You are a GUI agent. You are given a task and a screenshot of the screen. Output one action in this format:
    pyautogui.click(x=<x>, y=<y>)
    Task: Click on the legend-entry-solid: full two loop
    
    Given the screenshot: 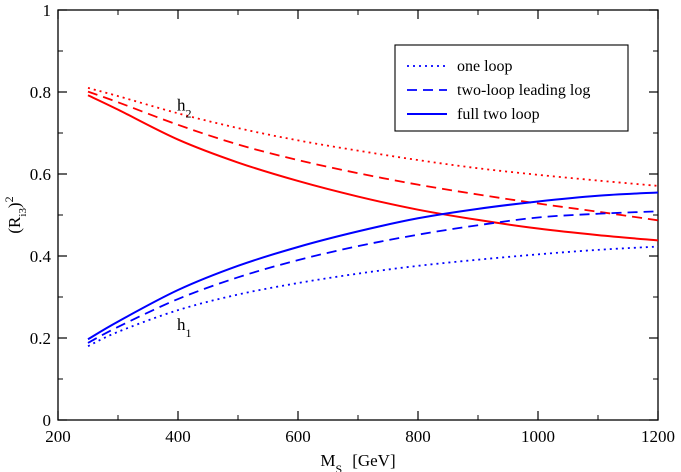 What is the action you would take?
    pyautogui.click(x=498, y=114)
    